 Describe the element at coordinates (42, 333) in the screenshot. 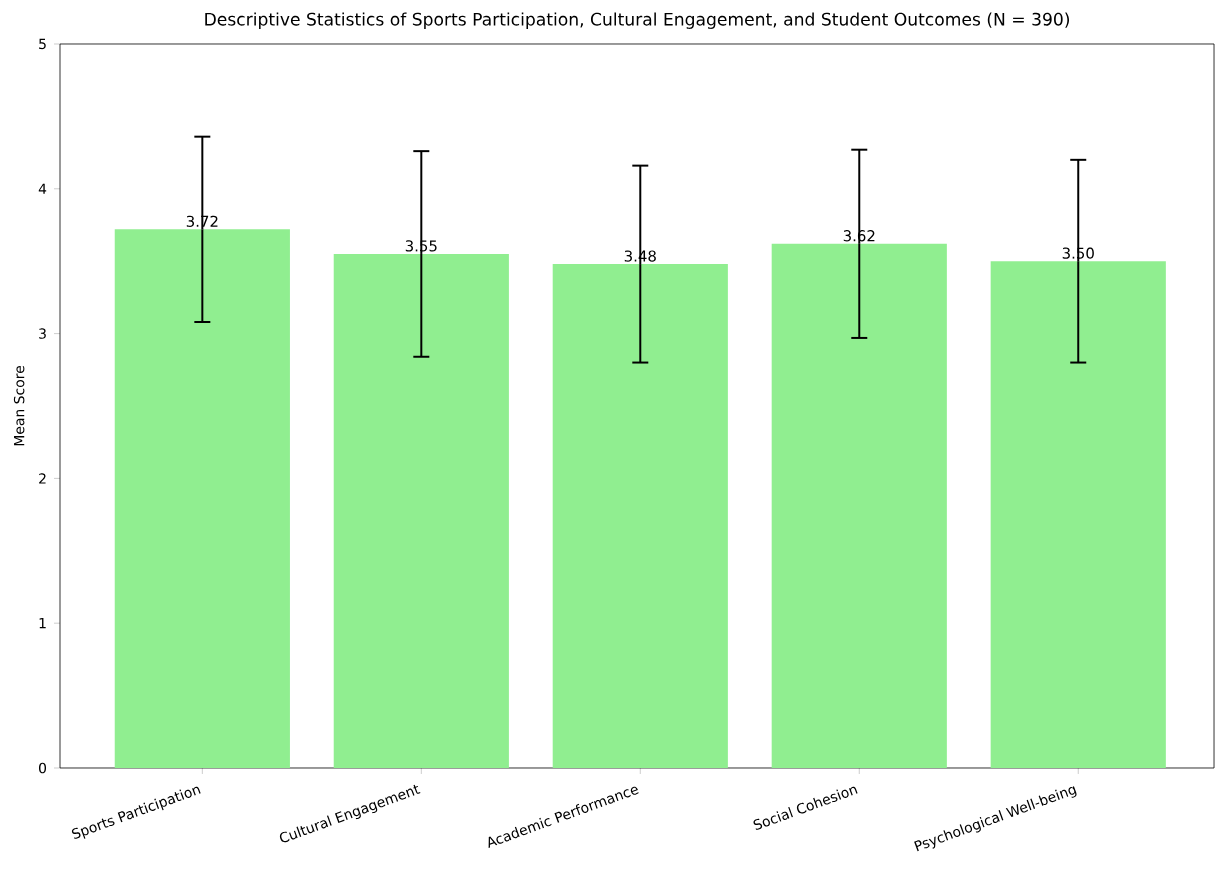

I see `y-tick-label: 3` at that location.